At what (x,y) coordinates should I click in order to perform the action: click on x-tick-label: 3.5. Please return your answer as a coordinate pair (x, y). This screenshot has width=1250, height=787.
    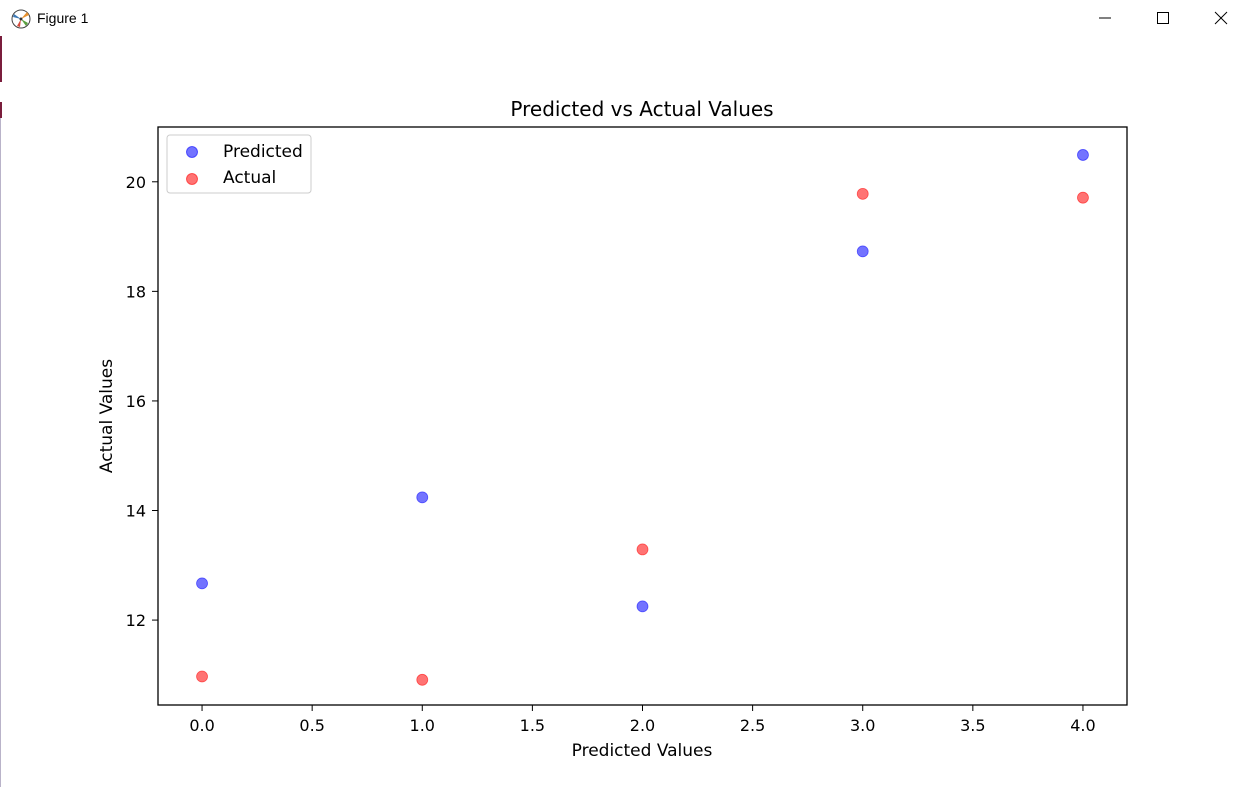
    Looking at the image, I should click on (972, 725).